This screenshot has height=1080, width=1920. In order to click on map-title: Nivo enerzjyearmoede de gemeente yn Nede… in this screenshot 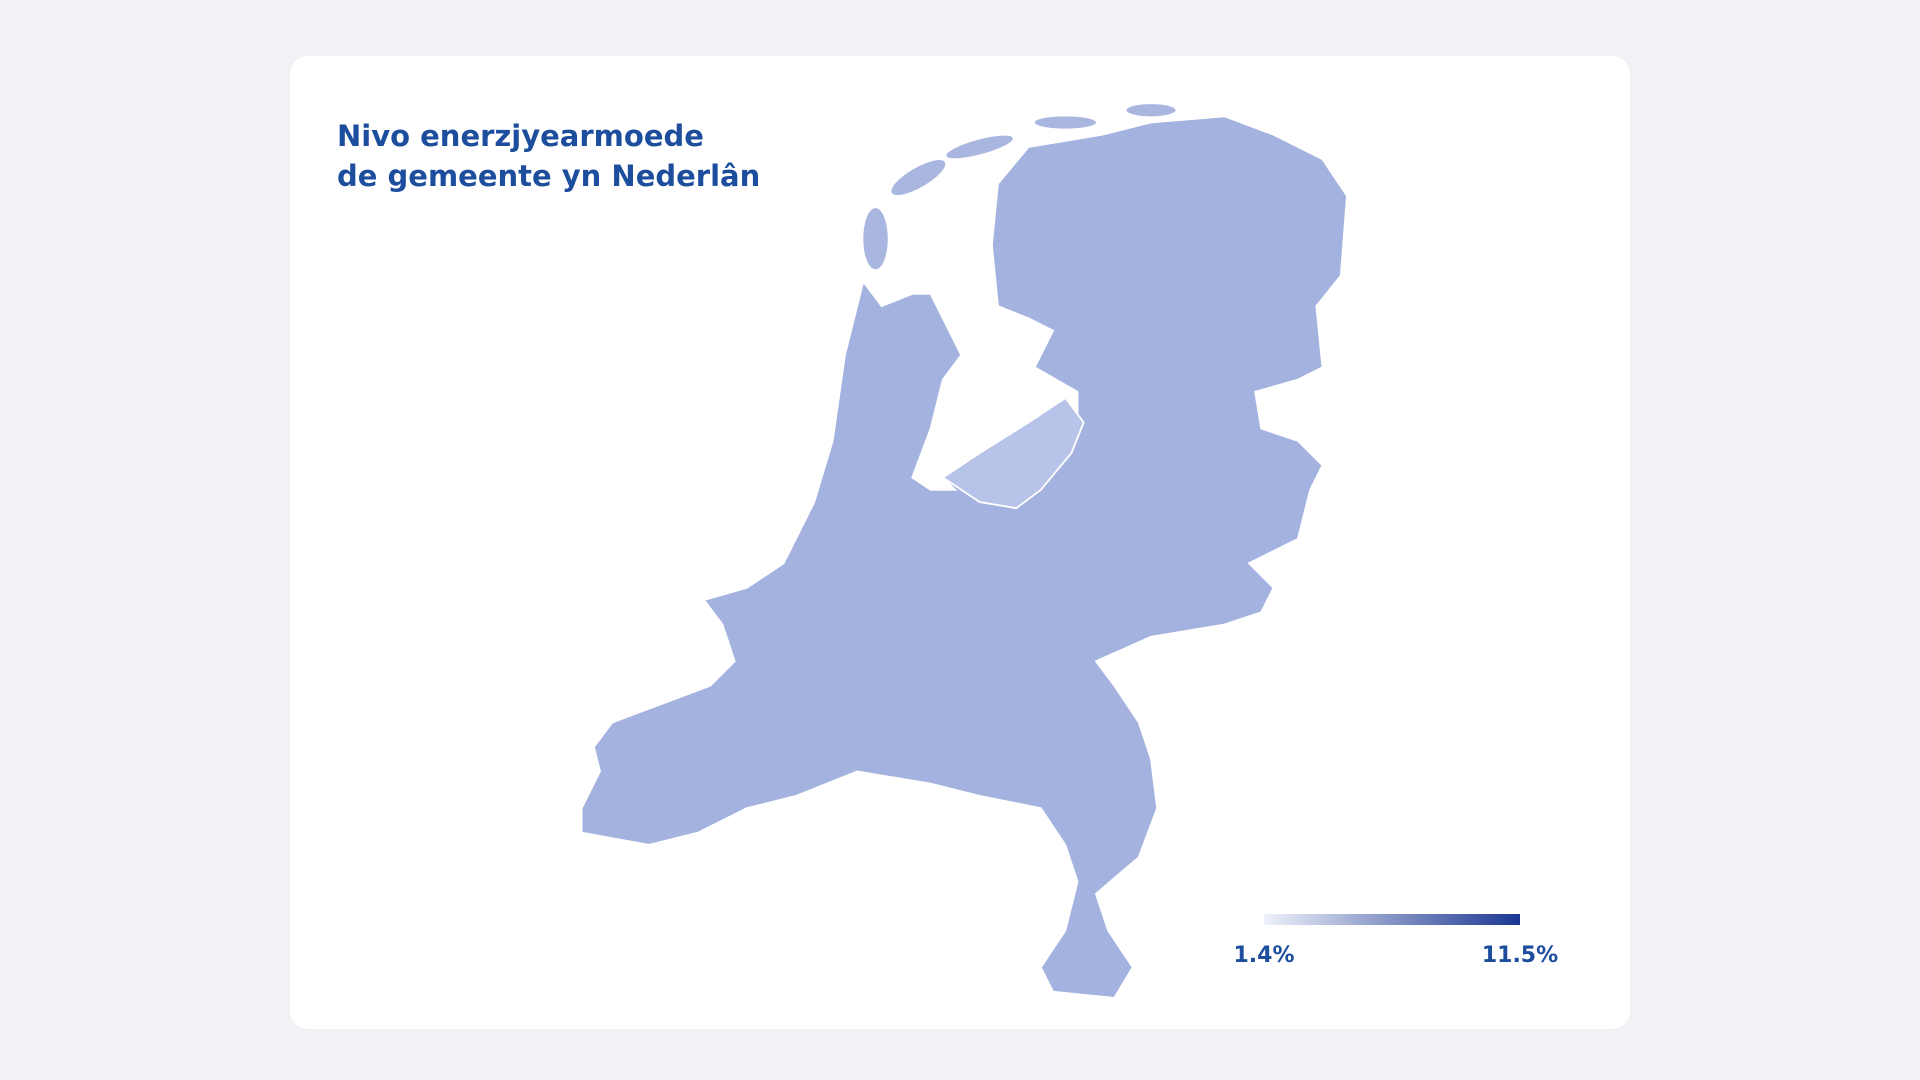, I will do `click(548, 156)`.